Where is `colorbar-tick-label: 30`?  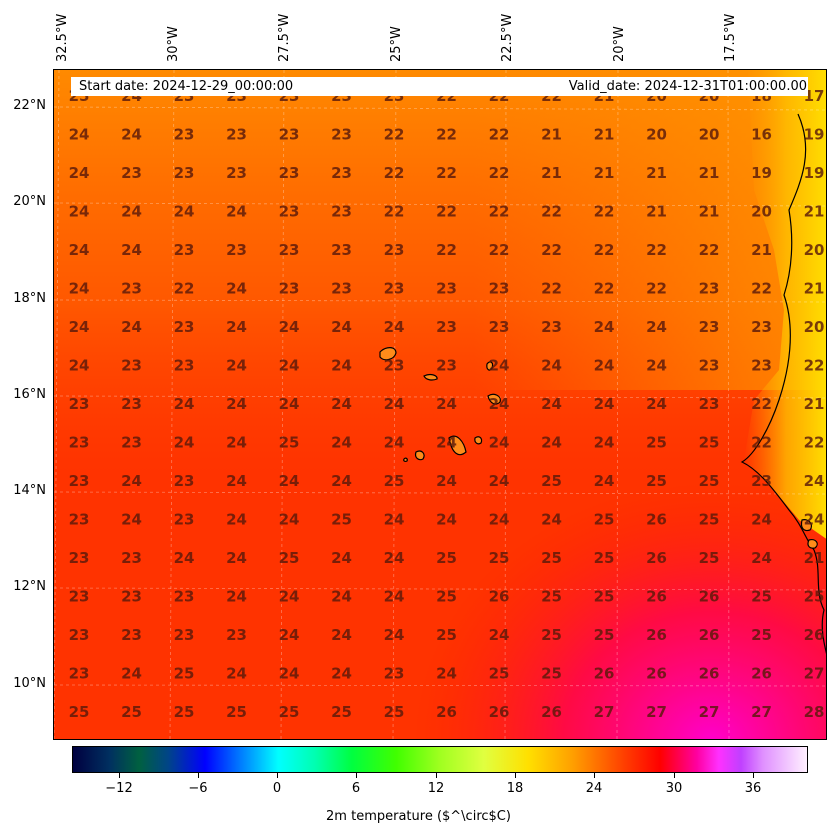 colorbar-tick-label: 30 is located at coordinates (674, 788).